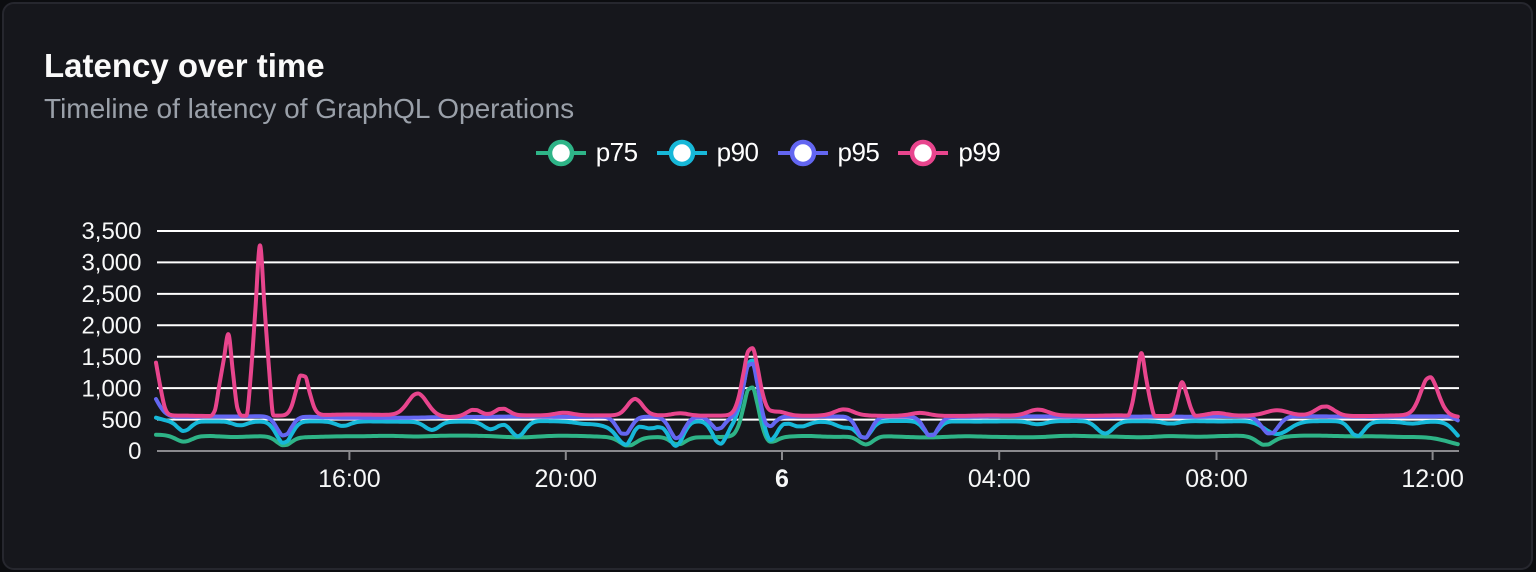  Describe the element at coordinates (999, 479) in the screenshot. I see `svg-text: 04:00` at that location.